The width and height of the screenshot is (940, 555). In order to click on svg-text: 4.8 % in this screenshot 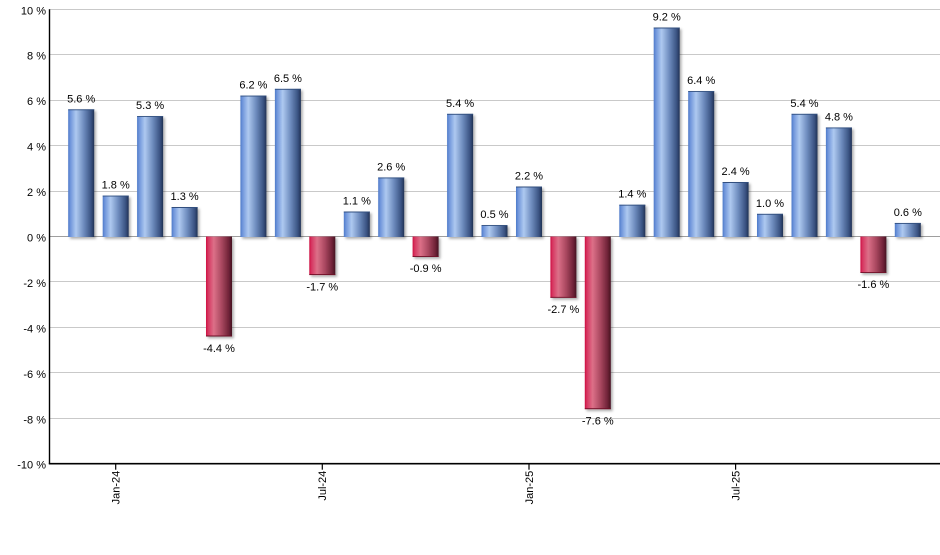, I will do `click(839, 117)`.